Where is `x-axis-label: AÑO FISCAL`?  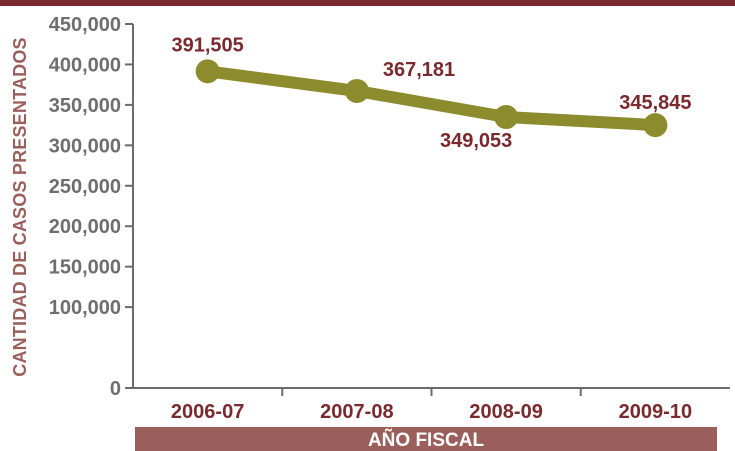 x-axis-label: AÑO FISCAL is located at coordinates (426, 440).